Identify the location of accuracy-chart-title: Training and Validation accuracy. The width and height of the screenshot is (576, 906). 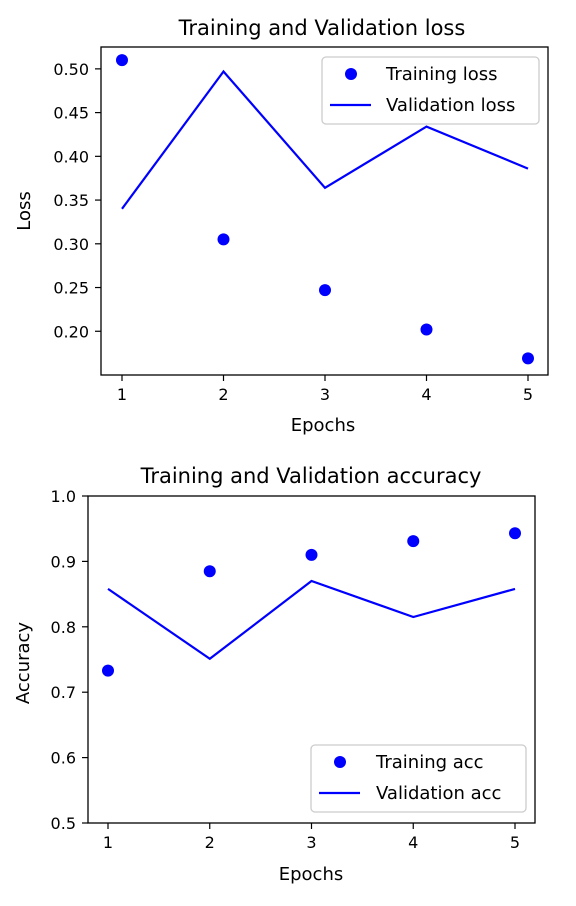
(311, 476).